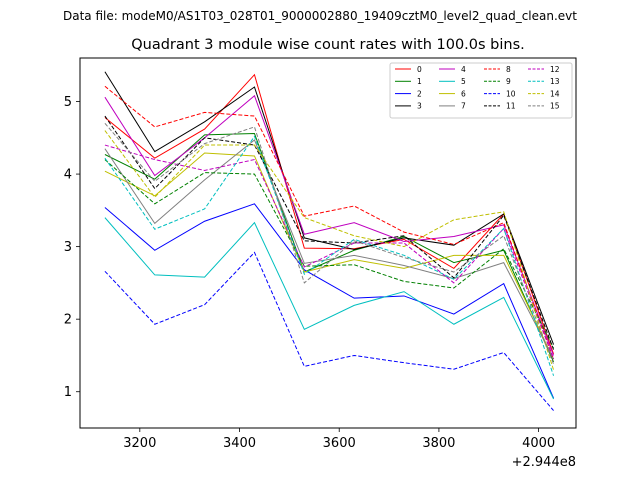 The width and height of the screenshot is (640, 480). What do you see at coordinates (68, 392) in the screenshot?
I see `y-tick-label-1: 1` at bounding box center [68, 392].